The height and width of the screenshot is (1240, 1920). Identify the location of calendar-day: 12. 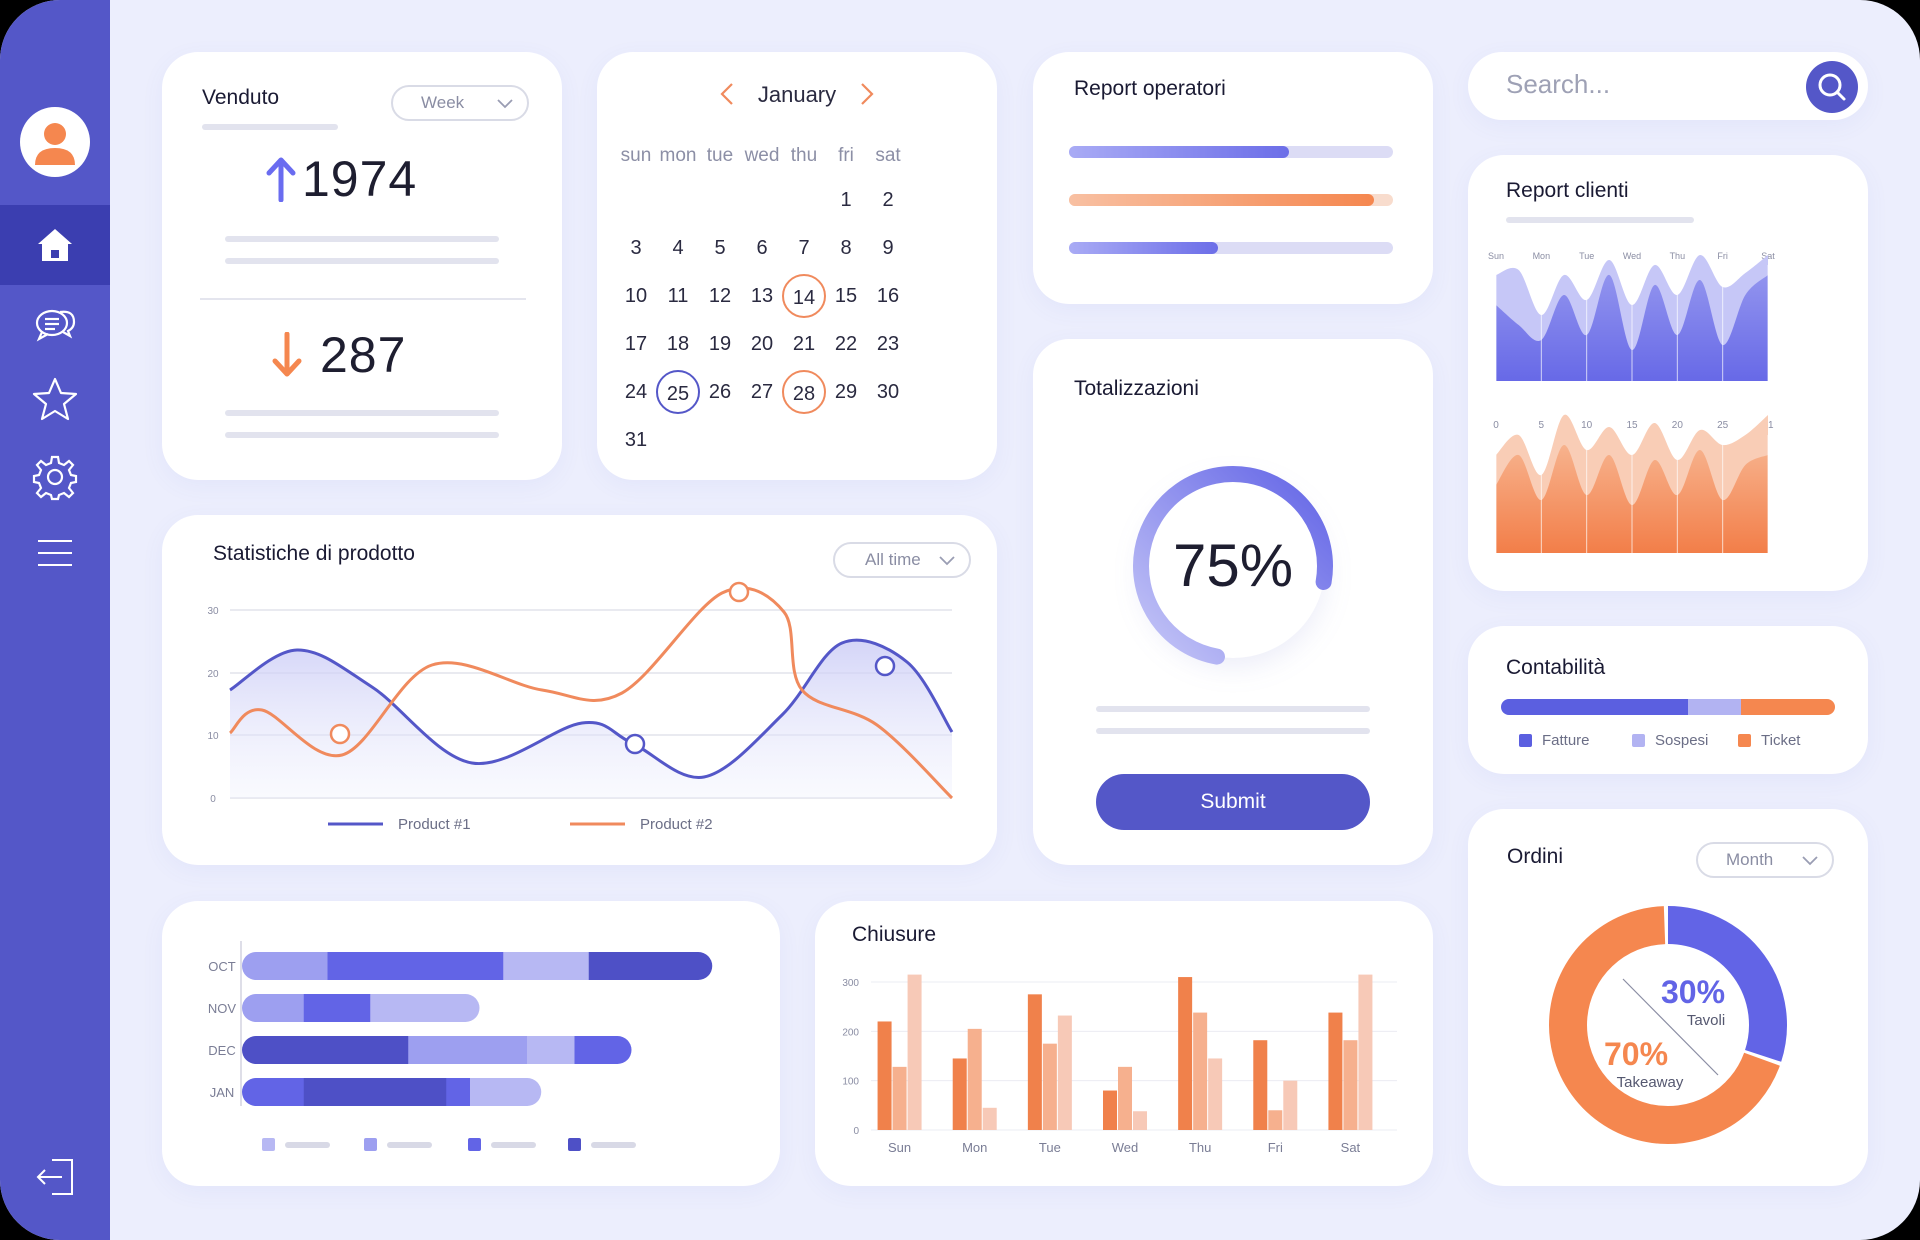
(720, 296).